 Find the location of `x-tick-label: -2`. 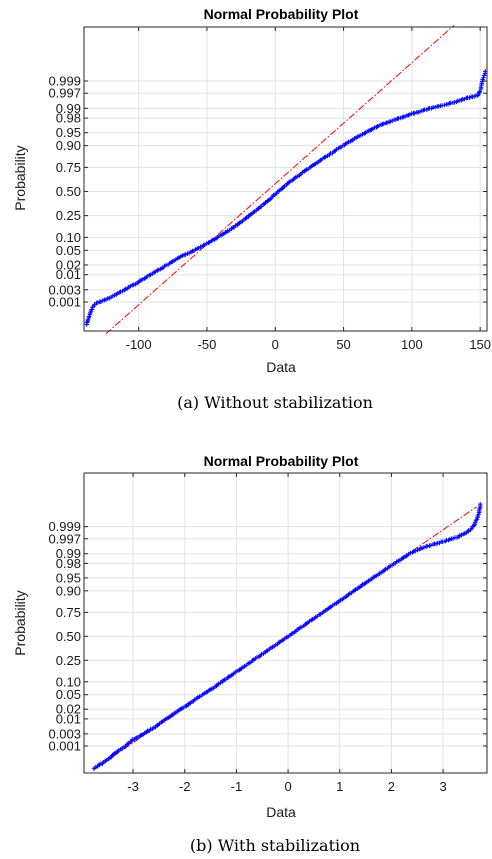

x-tick-label: -2 is located at coordinates (185, 786).